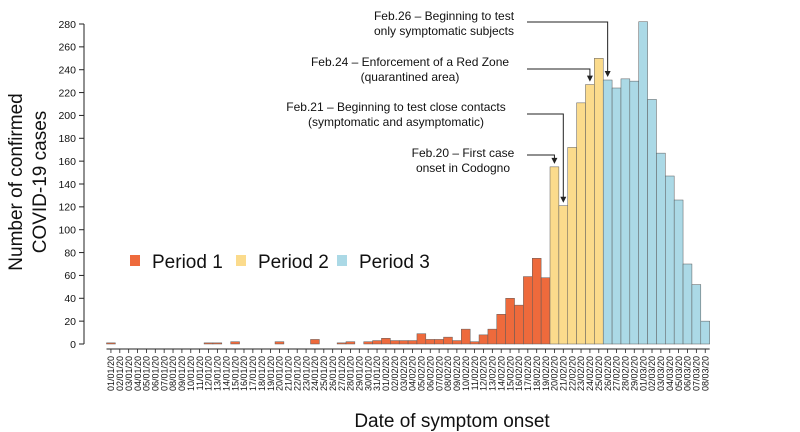 This screenshot has height=432, width=800. Describe the element at coordinates (652, 373) in the screenshot. I see `x-tick-label: 02/03/20` at that location.